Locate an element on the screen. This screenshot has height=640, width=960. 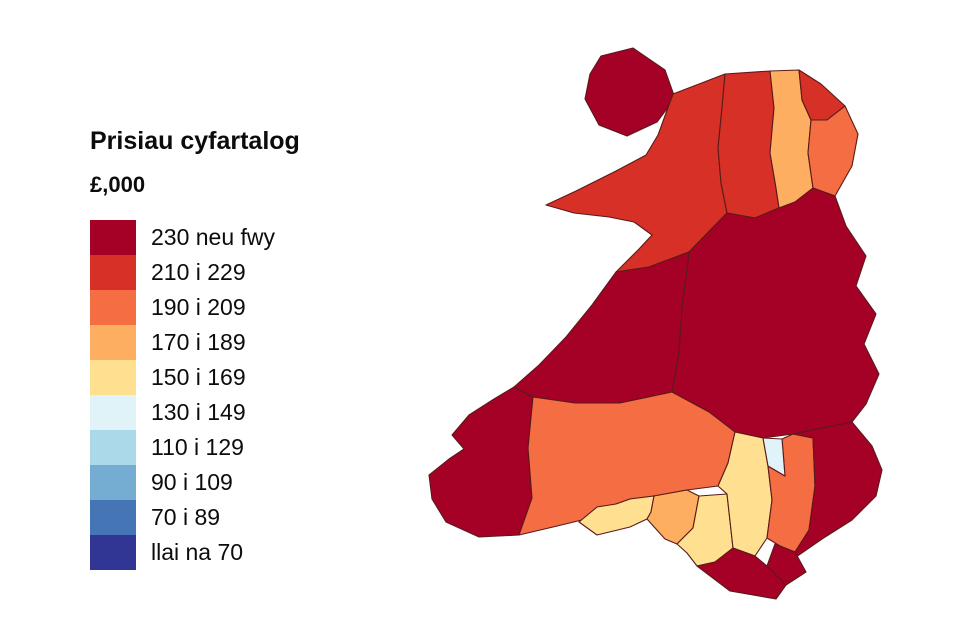
region-ceredigion is located at coordinates (601, 327).